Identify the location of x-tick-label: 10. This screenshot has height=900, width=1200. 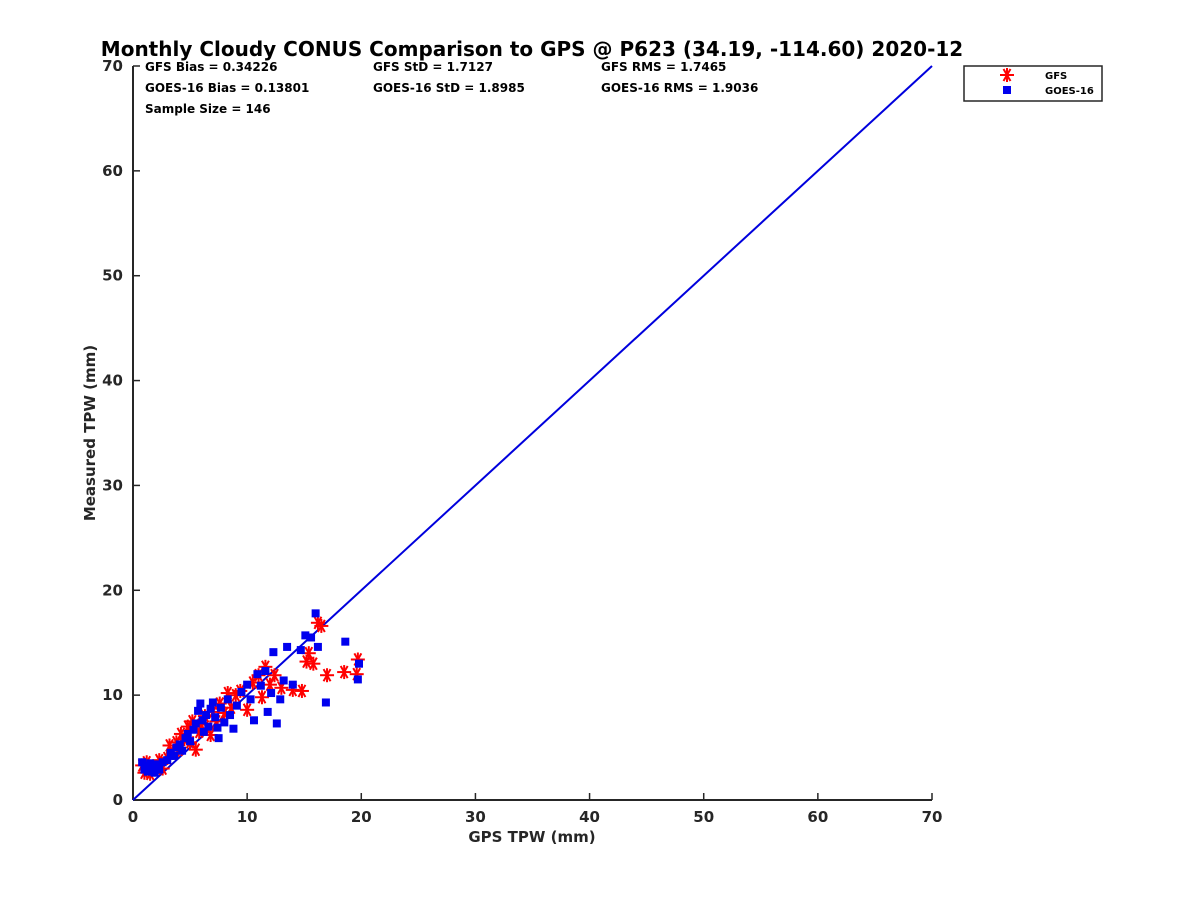
(247, 817).